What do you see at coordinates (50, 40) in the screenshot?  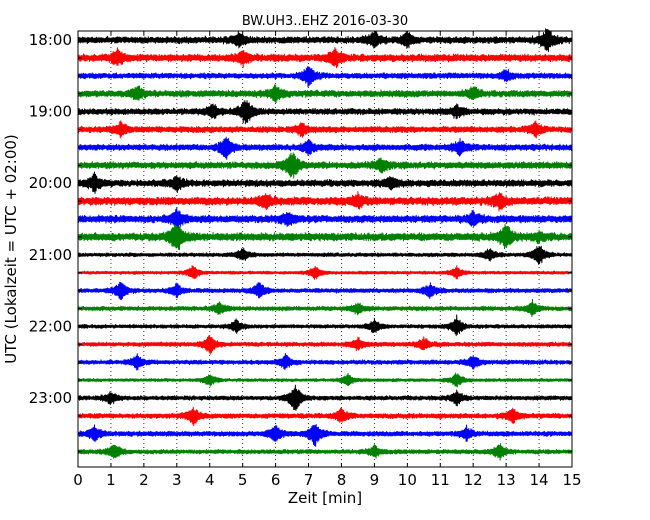 I see `y-tick-label: 18:00` at bounding box center [50, 40].